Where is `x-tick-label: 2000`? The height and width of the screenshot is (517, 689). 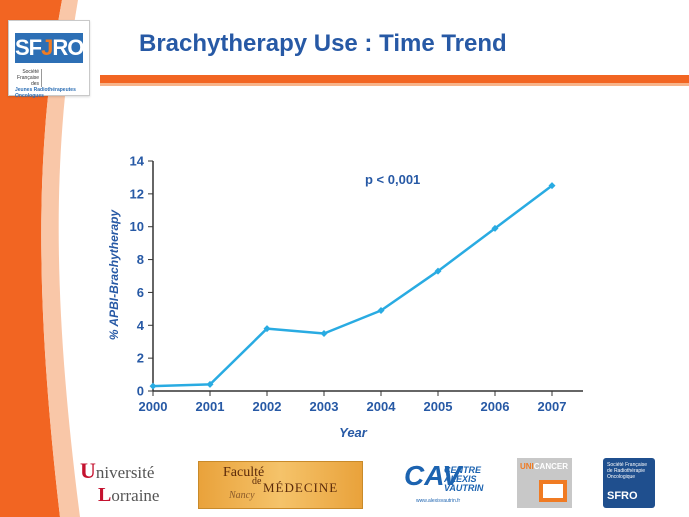 x-tick-label: 2000 is located at coordinates (153, 406).